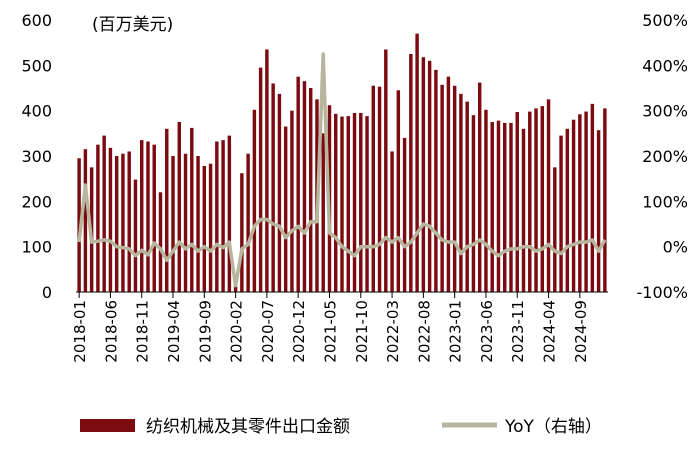  I want to click on left-tick-label: 300, so click(36, 156).